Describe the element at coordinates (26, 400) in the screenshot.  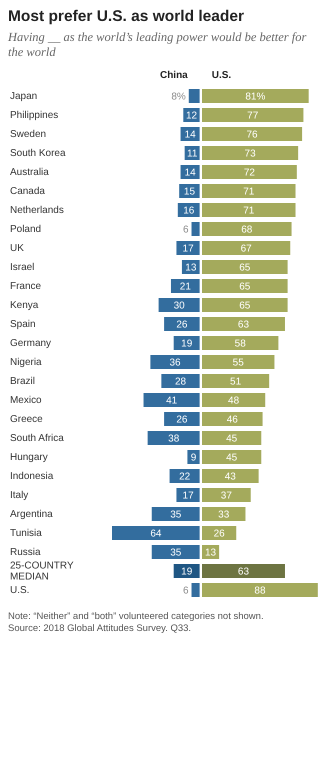
I see `y-tick-label: Mexico` at that location.